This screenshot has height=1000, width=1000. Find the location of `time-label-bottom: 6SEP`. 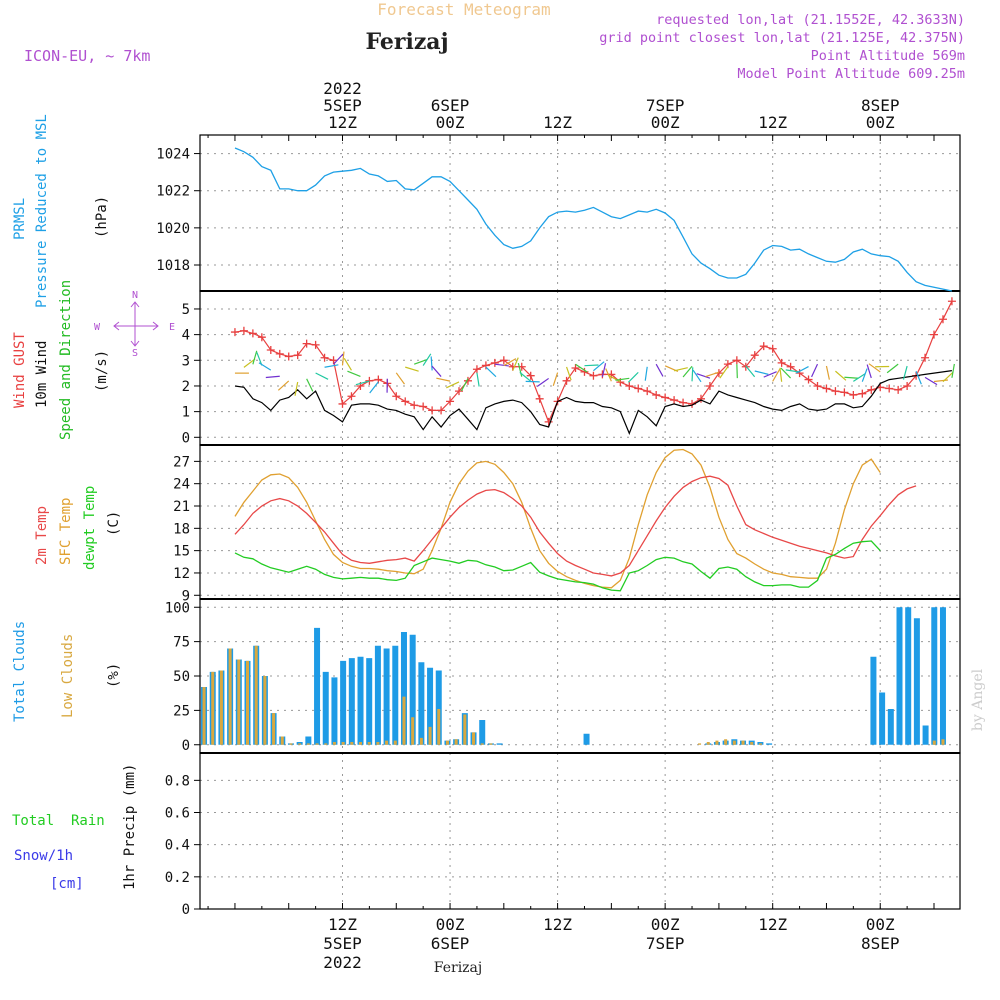

time-label-bottom: 6SEP is located at coordinates (450, 943).